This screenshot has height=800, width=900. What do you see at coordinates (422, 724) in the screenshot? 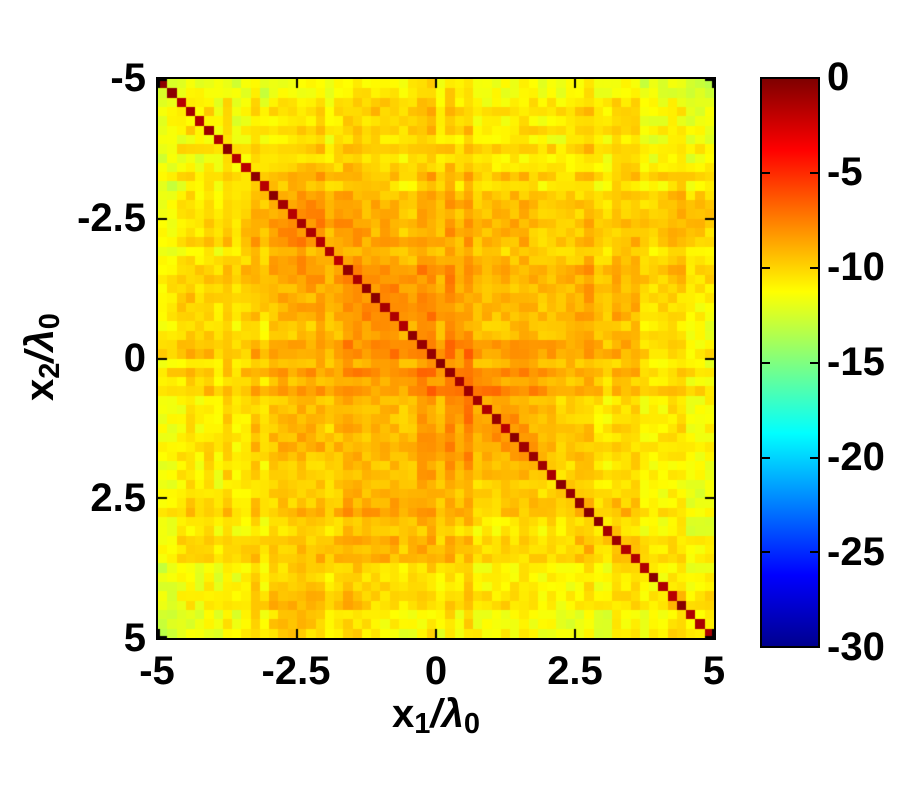
I see `x-axis-label-base-sub: 1` at bounding box center [422, 724].